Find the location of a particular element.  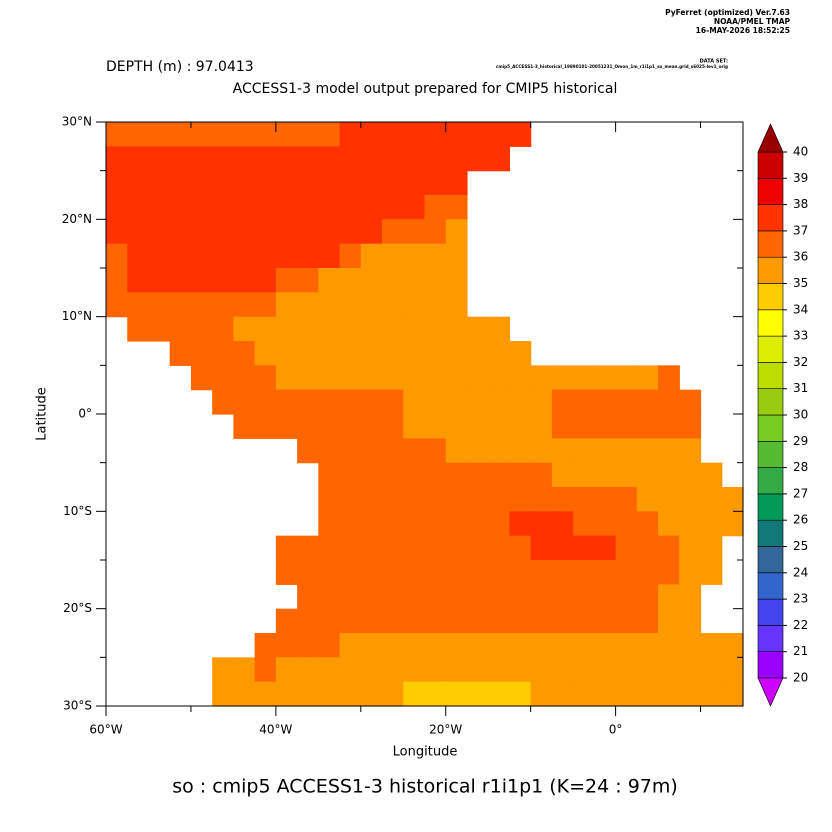

colorbar-label: 21 is located at coordinates (800, 651).